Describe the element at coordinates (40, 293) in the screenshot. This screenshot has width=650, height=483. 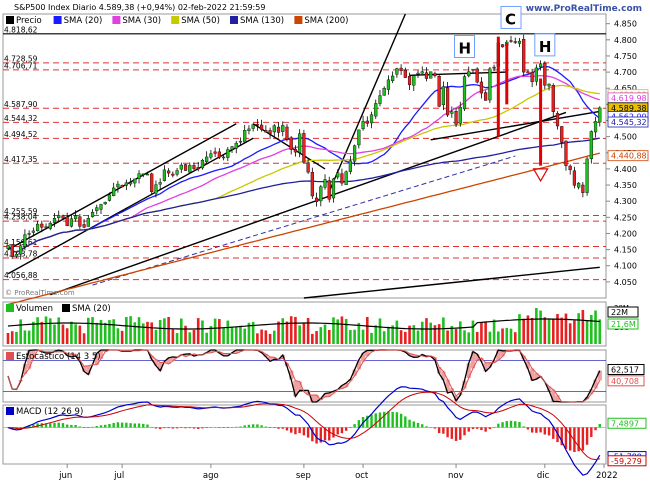
I see `watermark: © ProRealTime.com` at that location.